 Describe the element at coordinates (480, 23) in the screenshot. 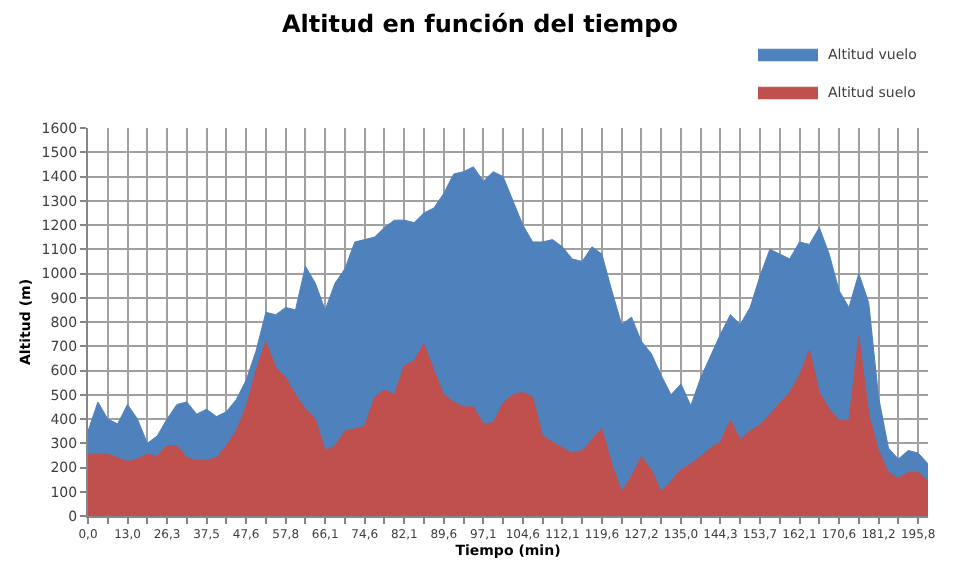

I see `chart-title: Altitud en función del tiempo` at that location.